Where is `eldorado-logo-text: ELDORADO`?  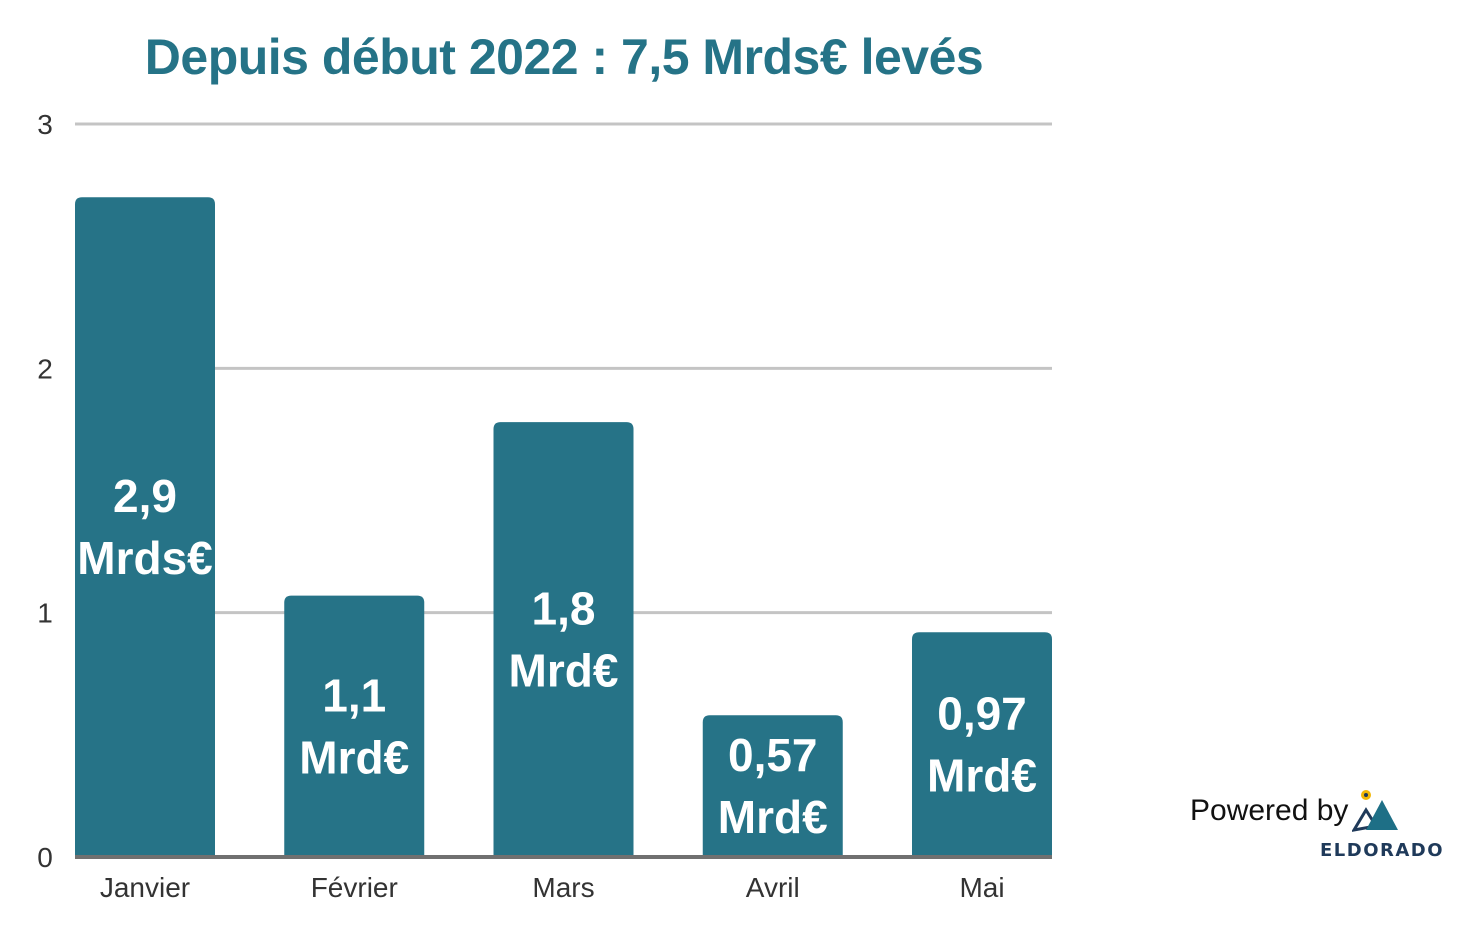 eldorado-logo-text: ELDORADO is located at coordinates (1382, 850).